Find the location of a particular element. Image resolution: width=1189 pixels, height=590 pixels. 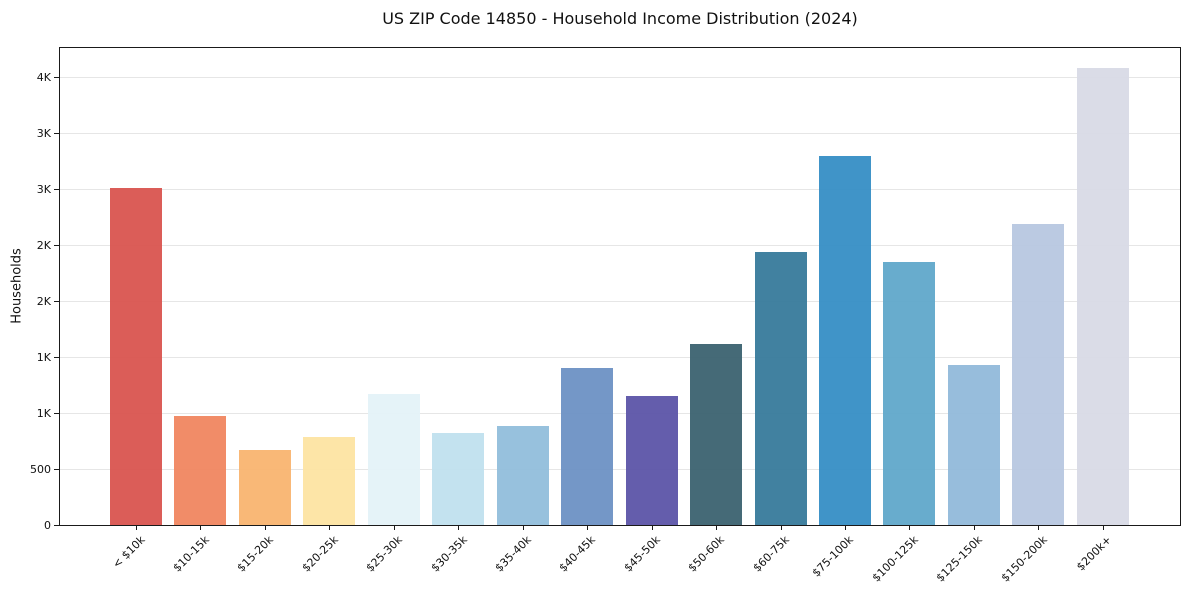

x-tick-label: $25-30k is located at coordinates (384, 554).